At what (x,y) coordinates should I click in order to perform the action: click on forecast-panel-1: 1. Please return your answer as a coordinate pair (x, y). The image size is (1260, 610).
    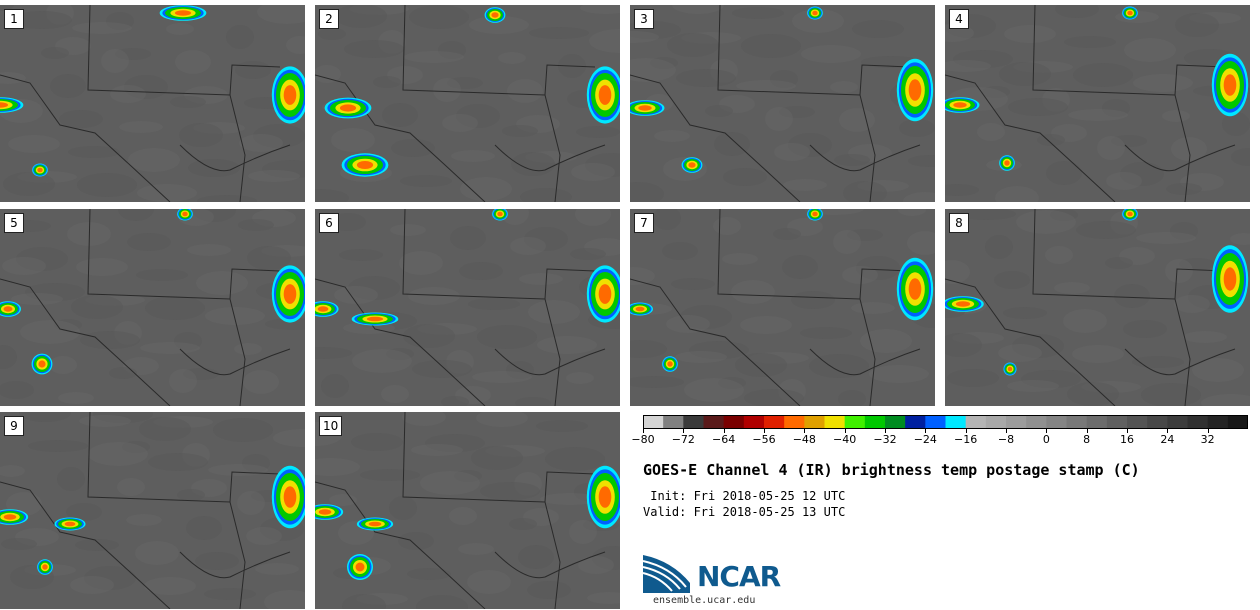
    Looking at the image, I should click on (152, 103).